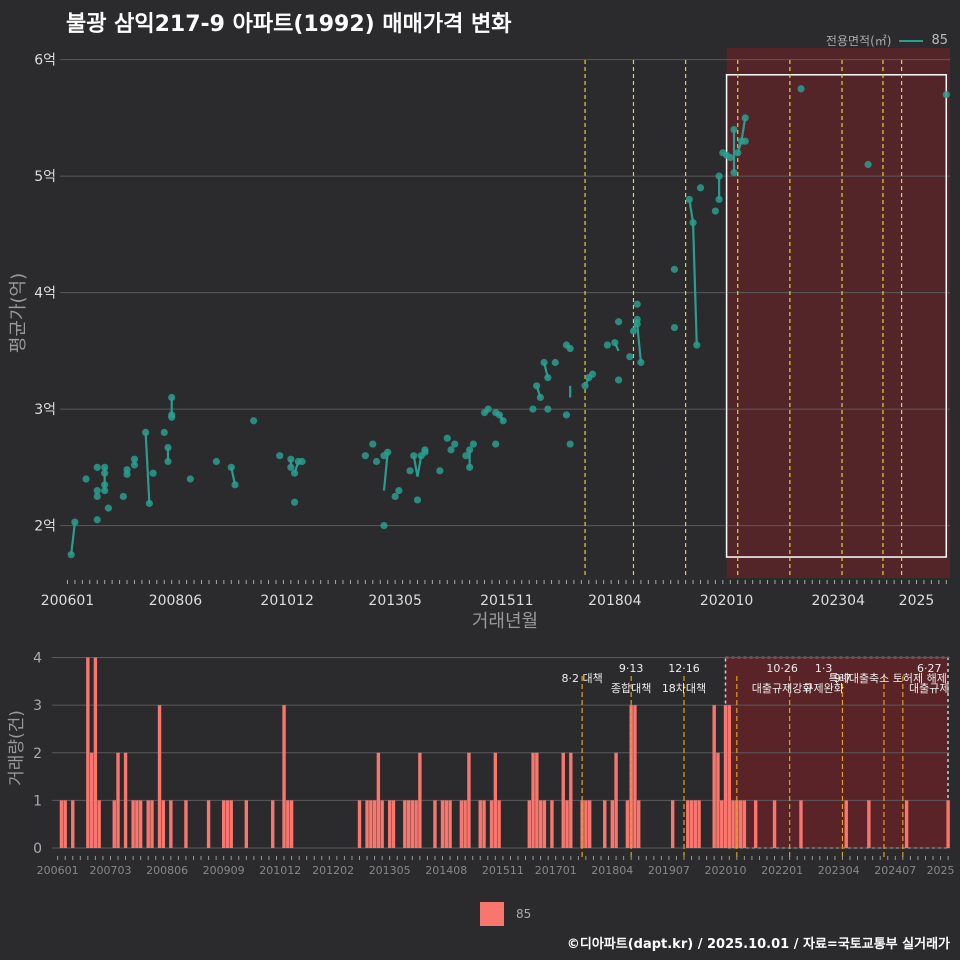 The image size is (960, 960). I want to click on policy-annotation-label: 대출규제, so click(929, 688).